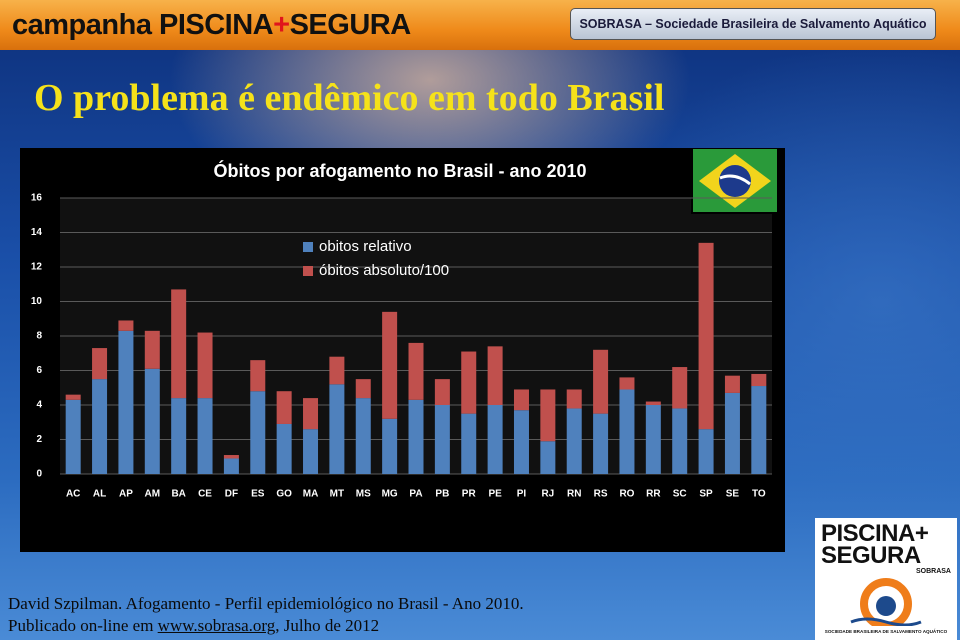 The width and height of the screenshot is (960, 640). I want to click on x-tick-label: ES, so click(258, 494).